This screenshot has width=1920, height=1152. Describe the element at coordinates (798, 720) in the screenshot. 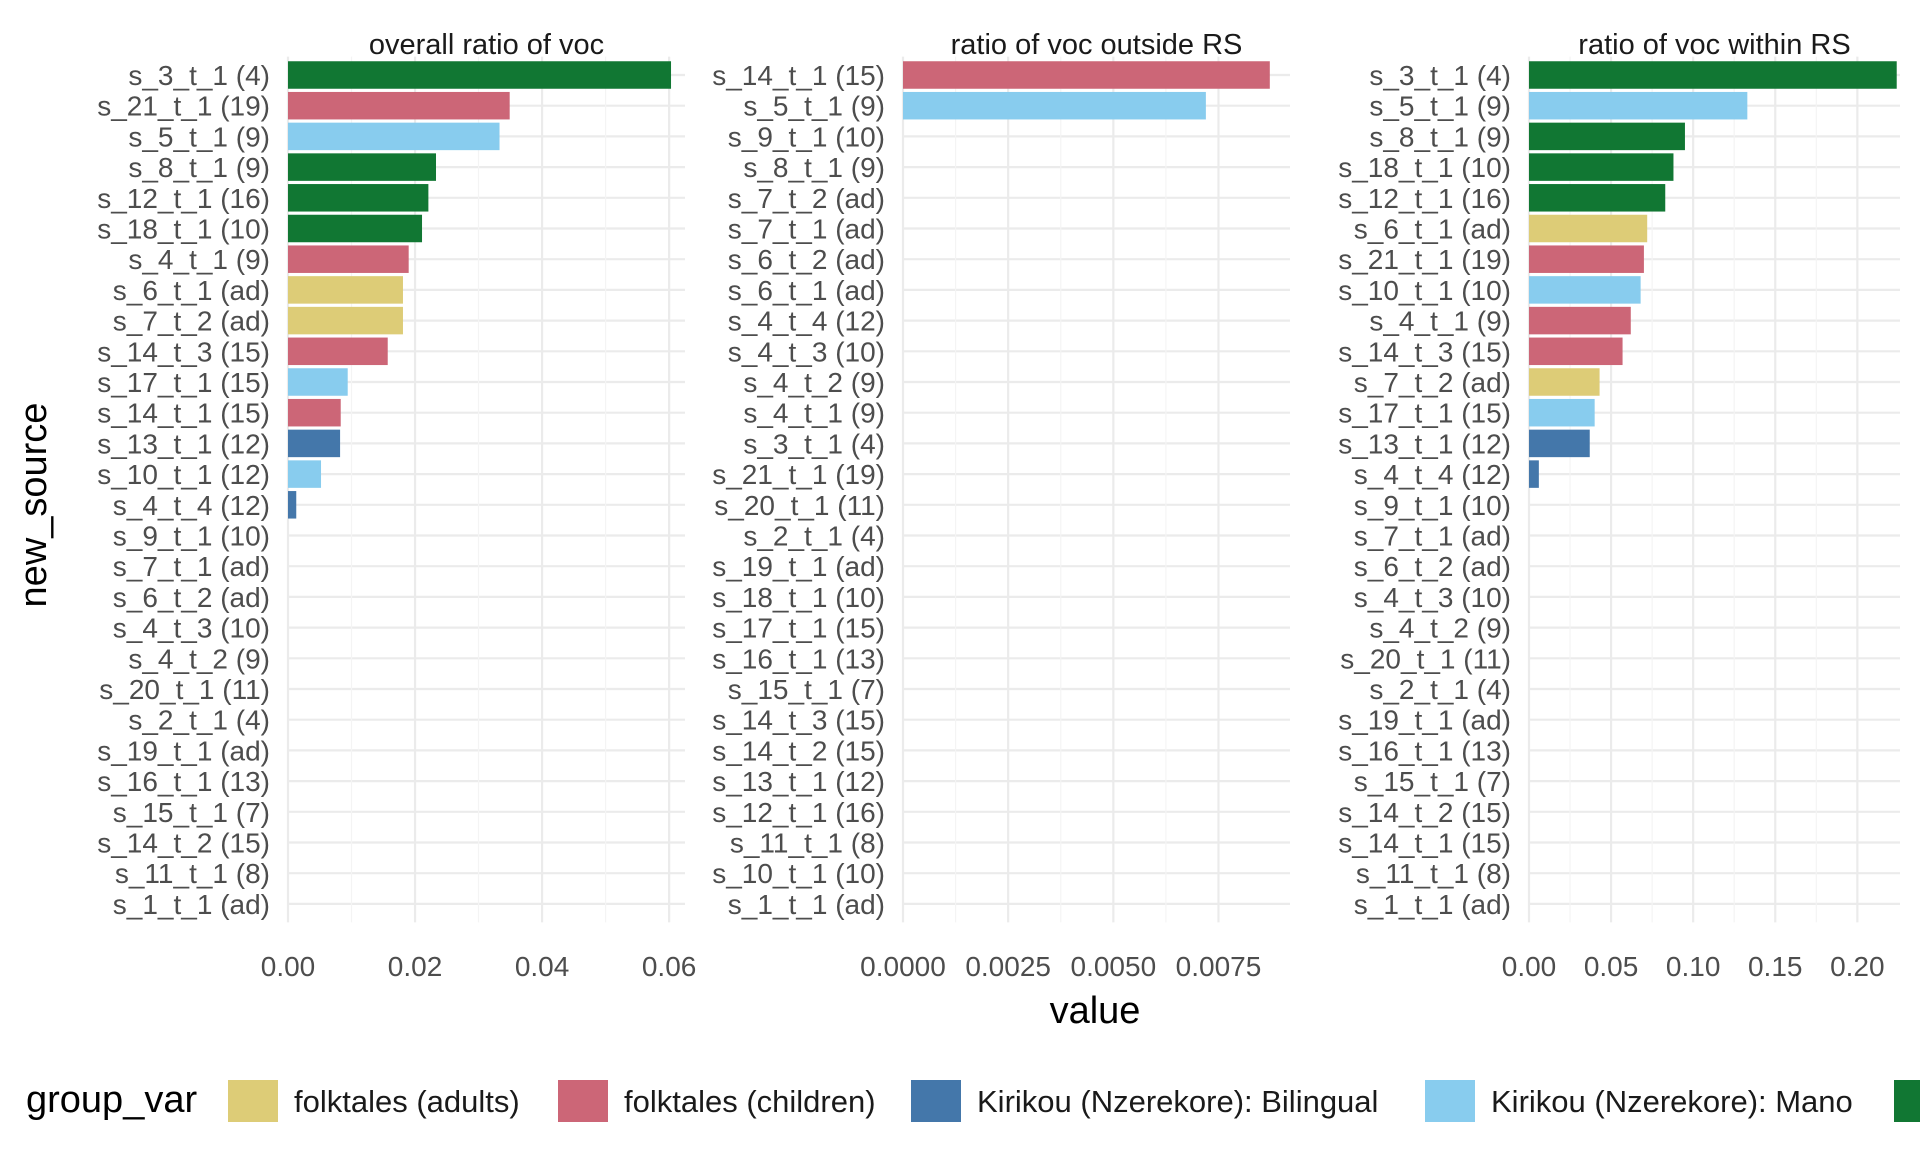

I see `y-category-label: s_14_t_3 (15)` at that location.